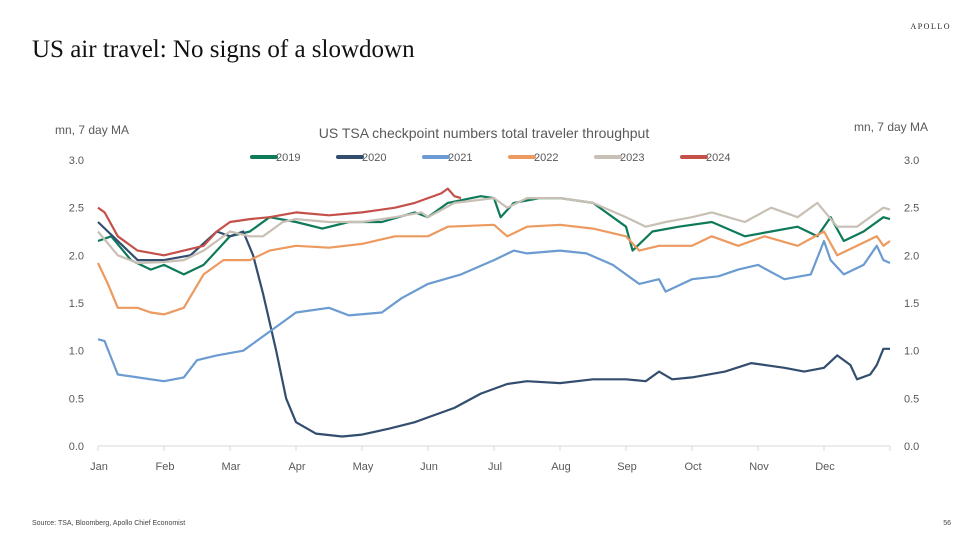  I want to click on y-tick-label-right: 1.0, so click(911, 352).